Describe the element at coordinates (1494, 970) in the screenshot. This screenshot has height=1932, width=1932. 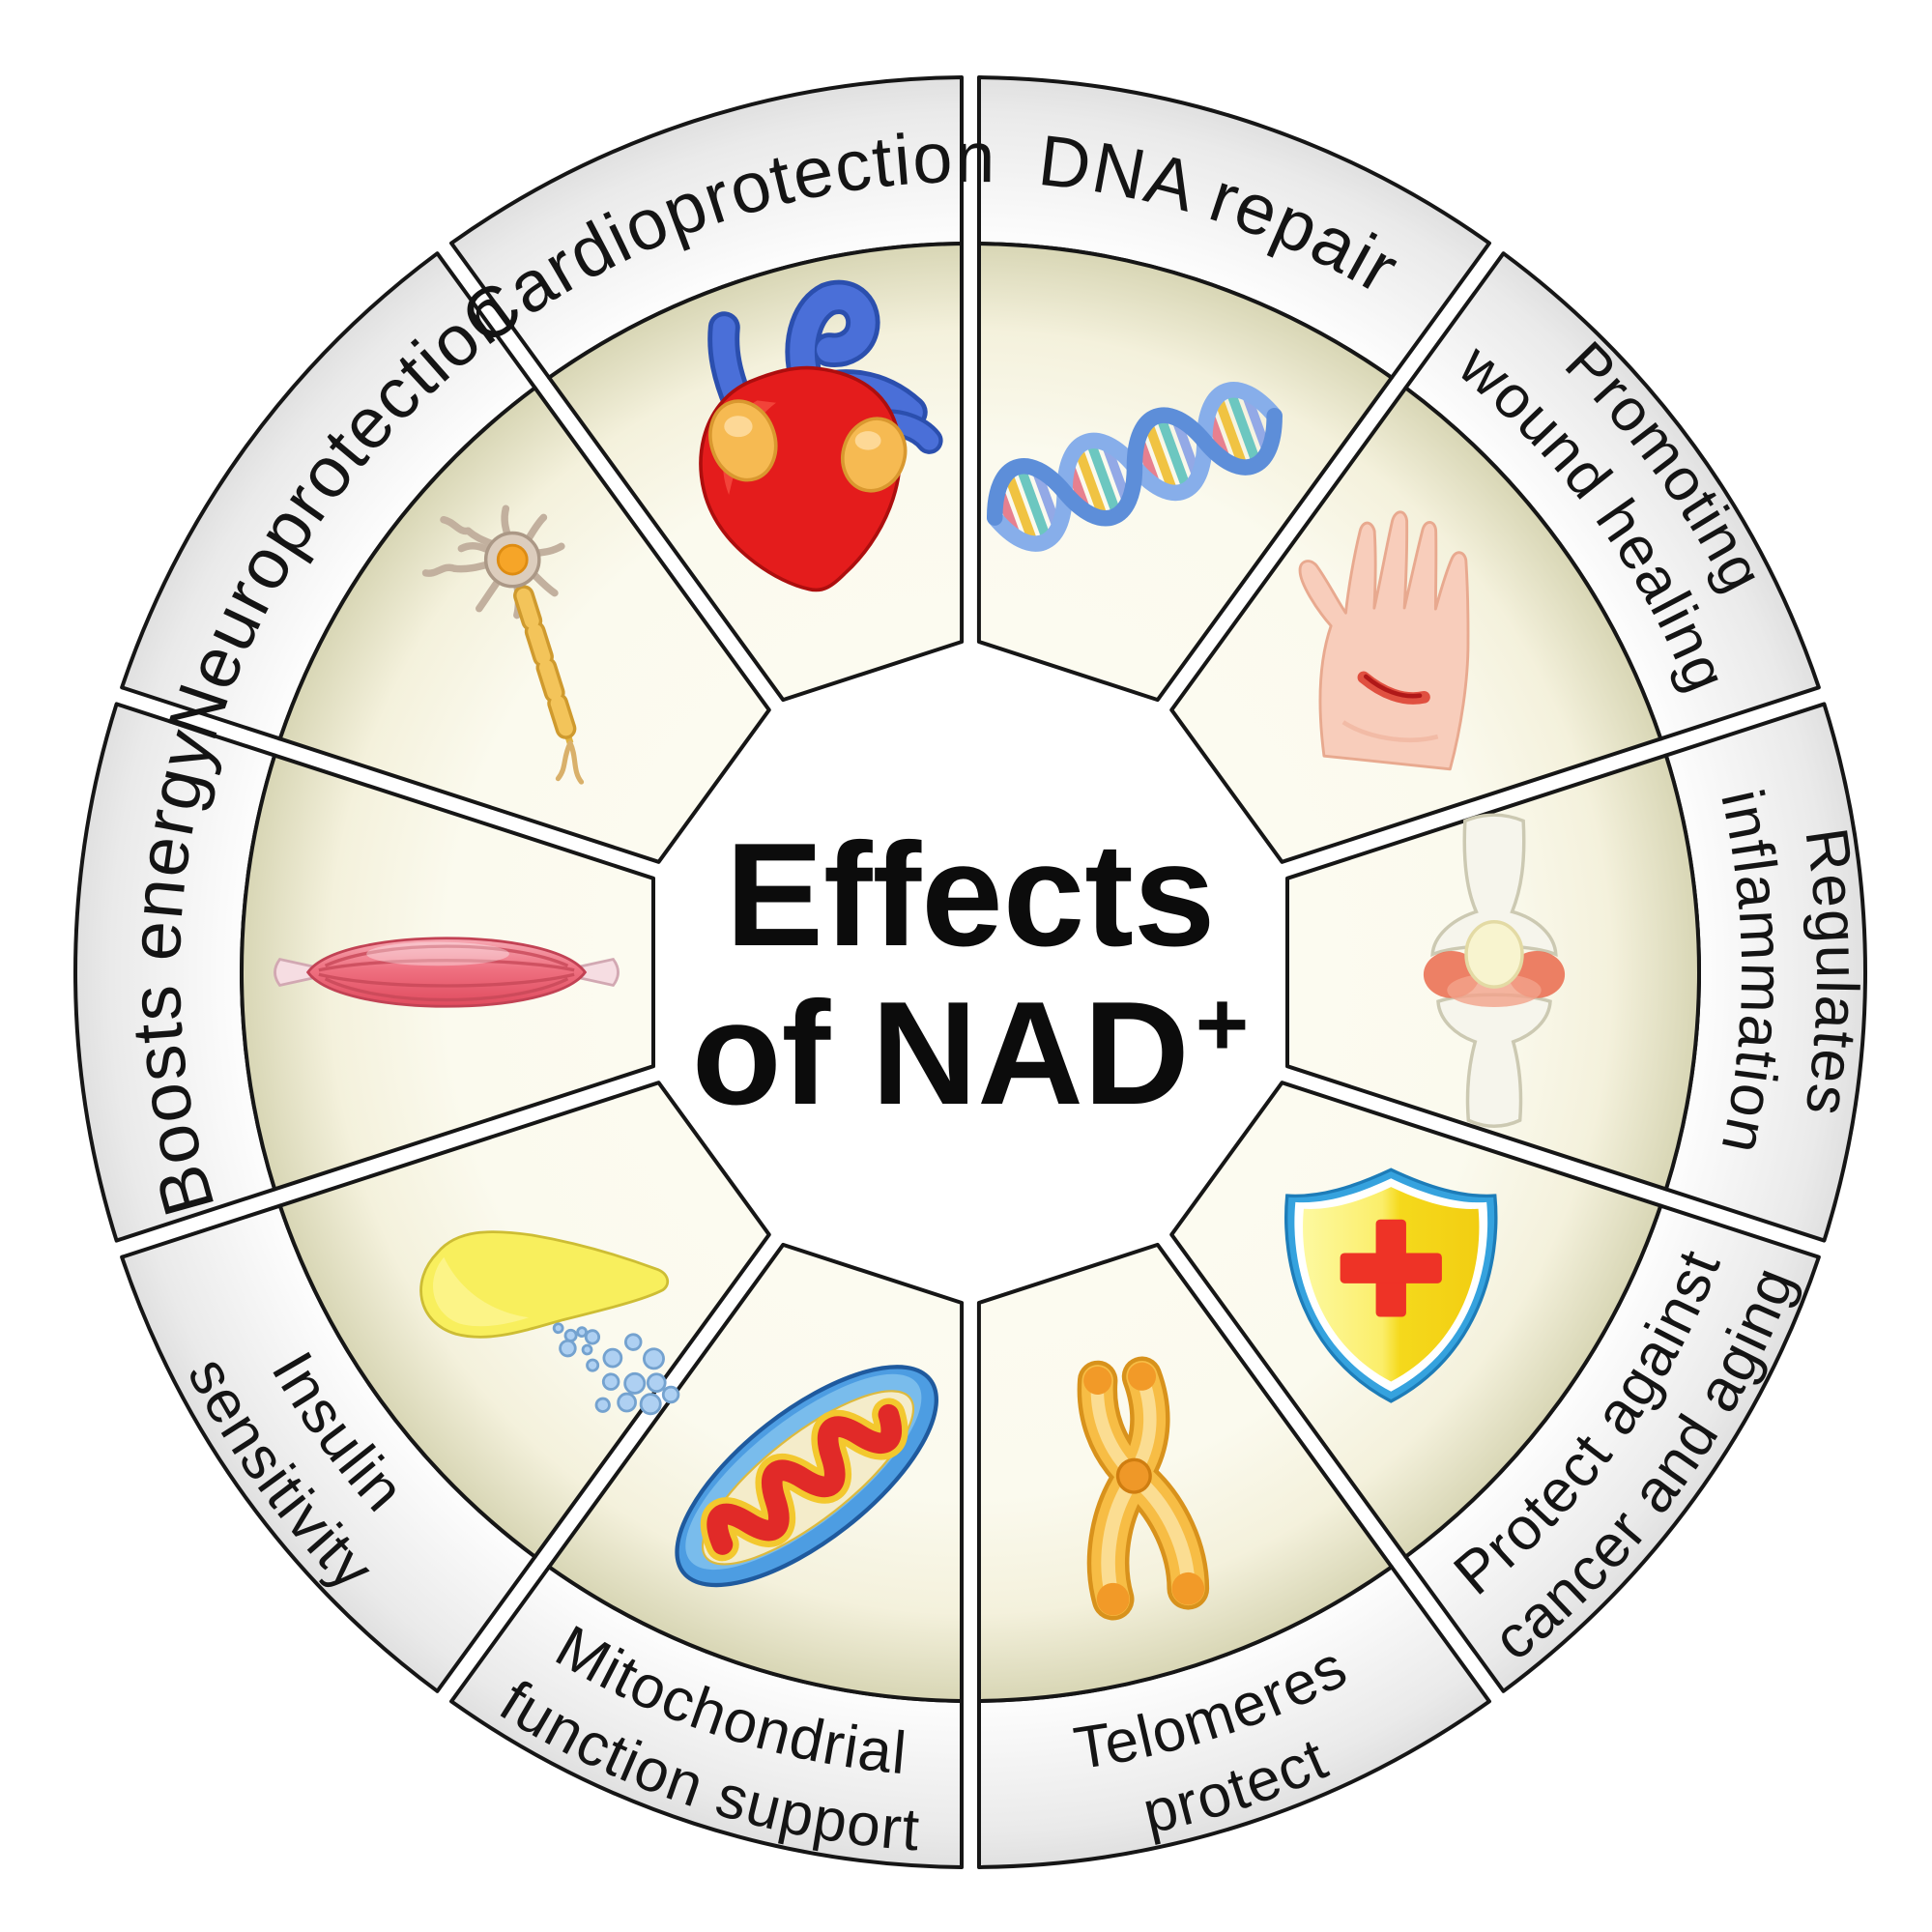
I see `knee-joint-icon` at that location.